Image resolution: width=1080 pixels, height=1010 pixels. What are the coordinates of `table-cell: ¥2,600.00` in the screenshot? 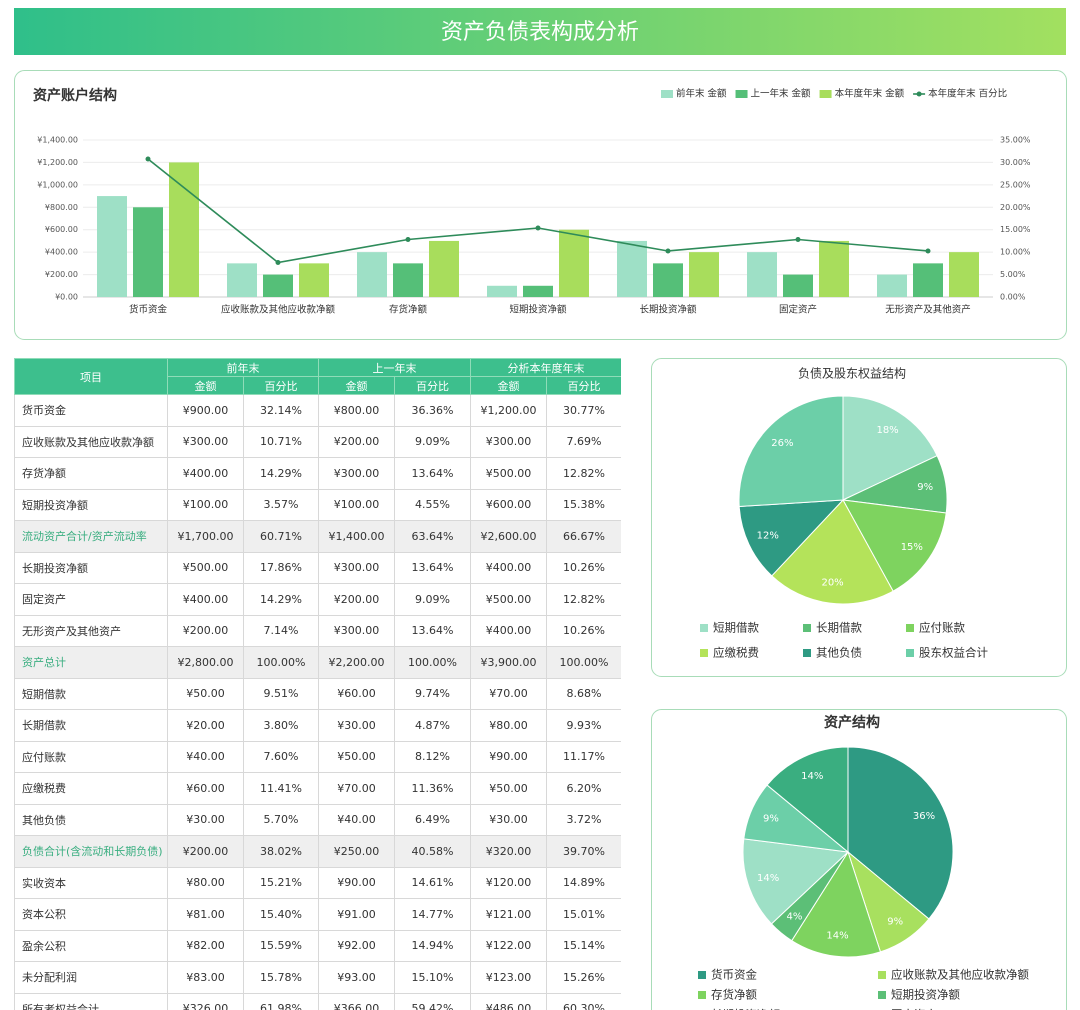 It's located at (508, 536).